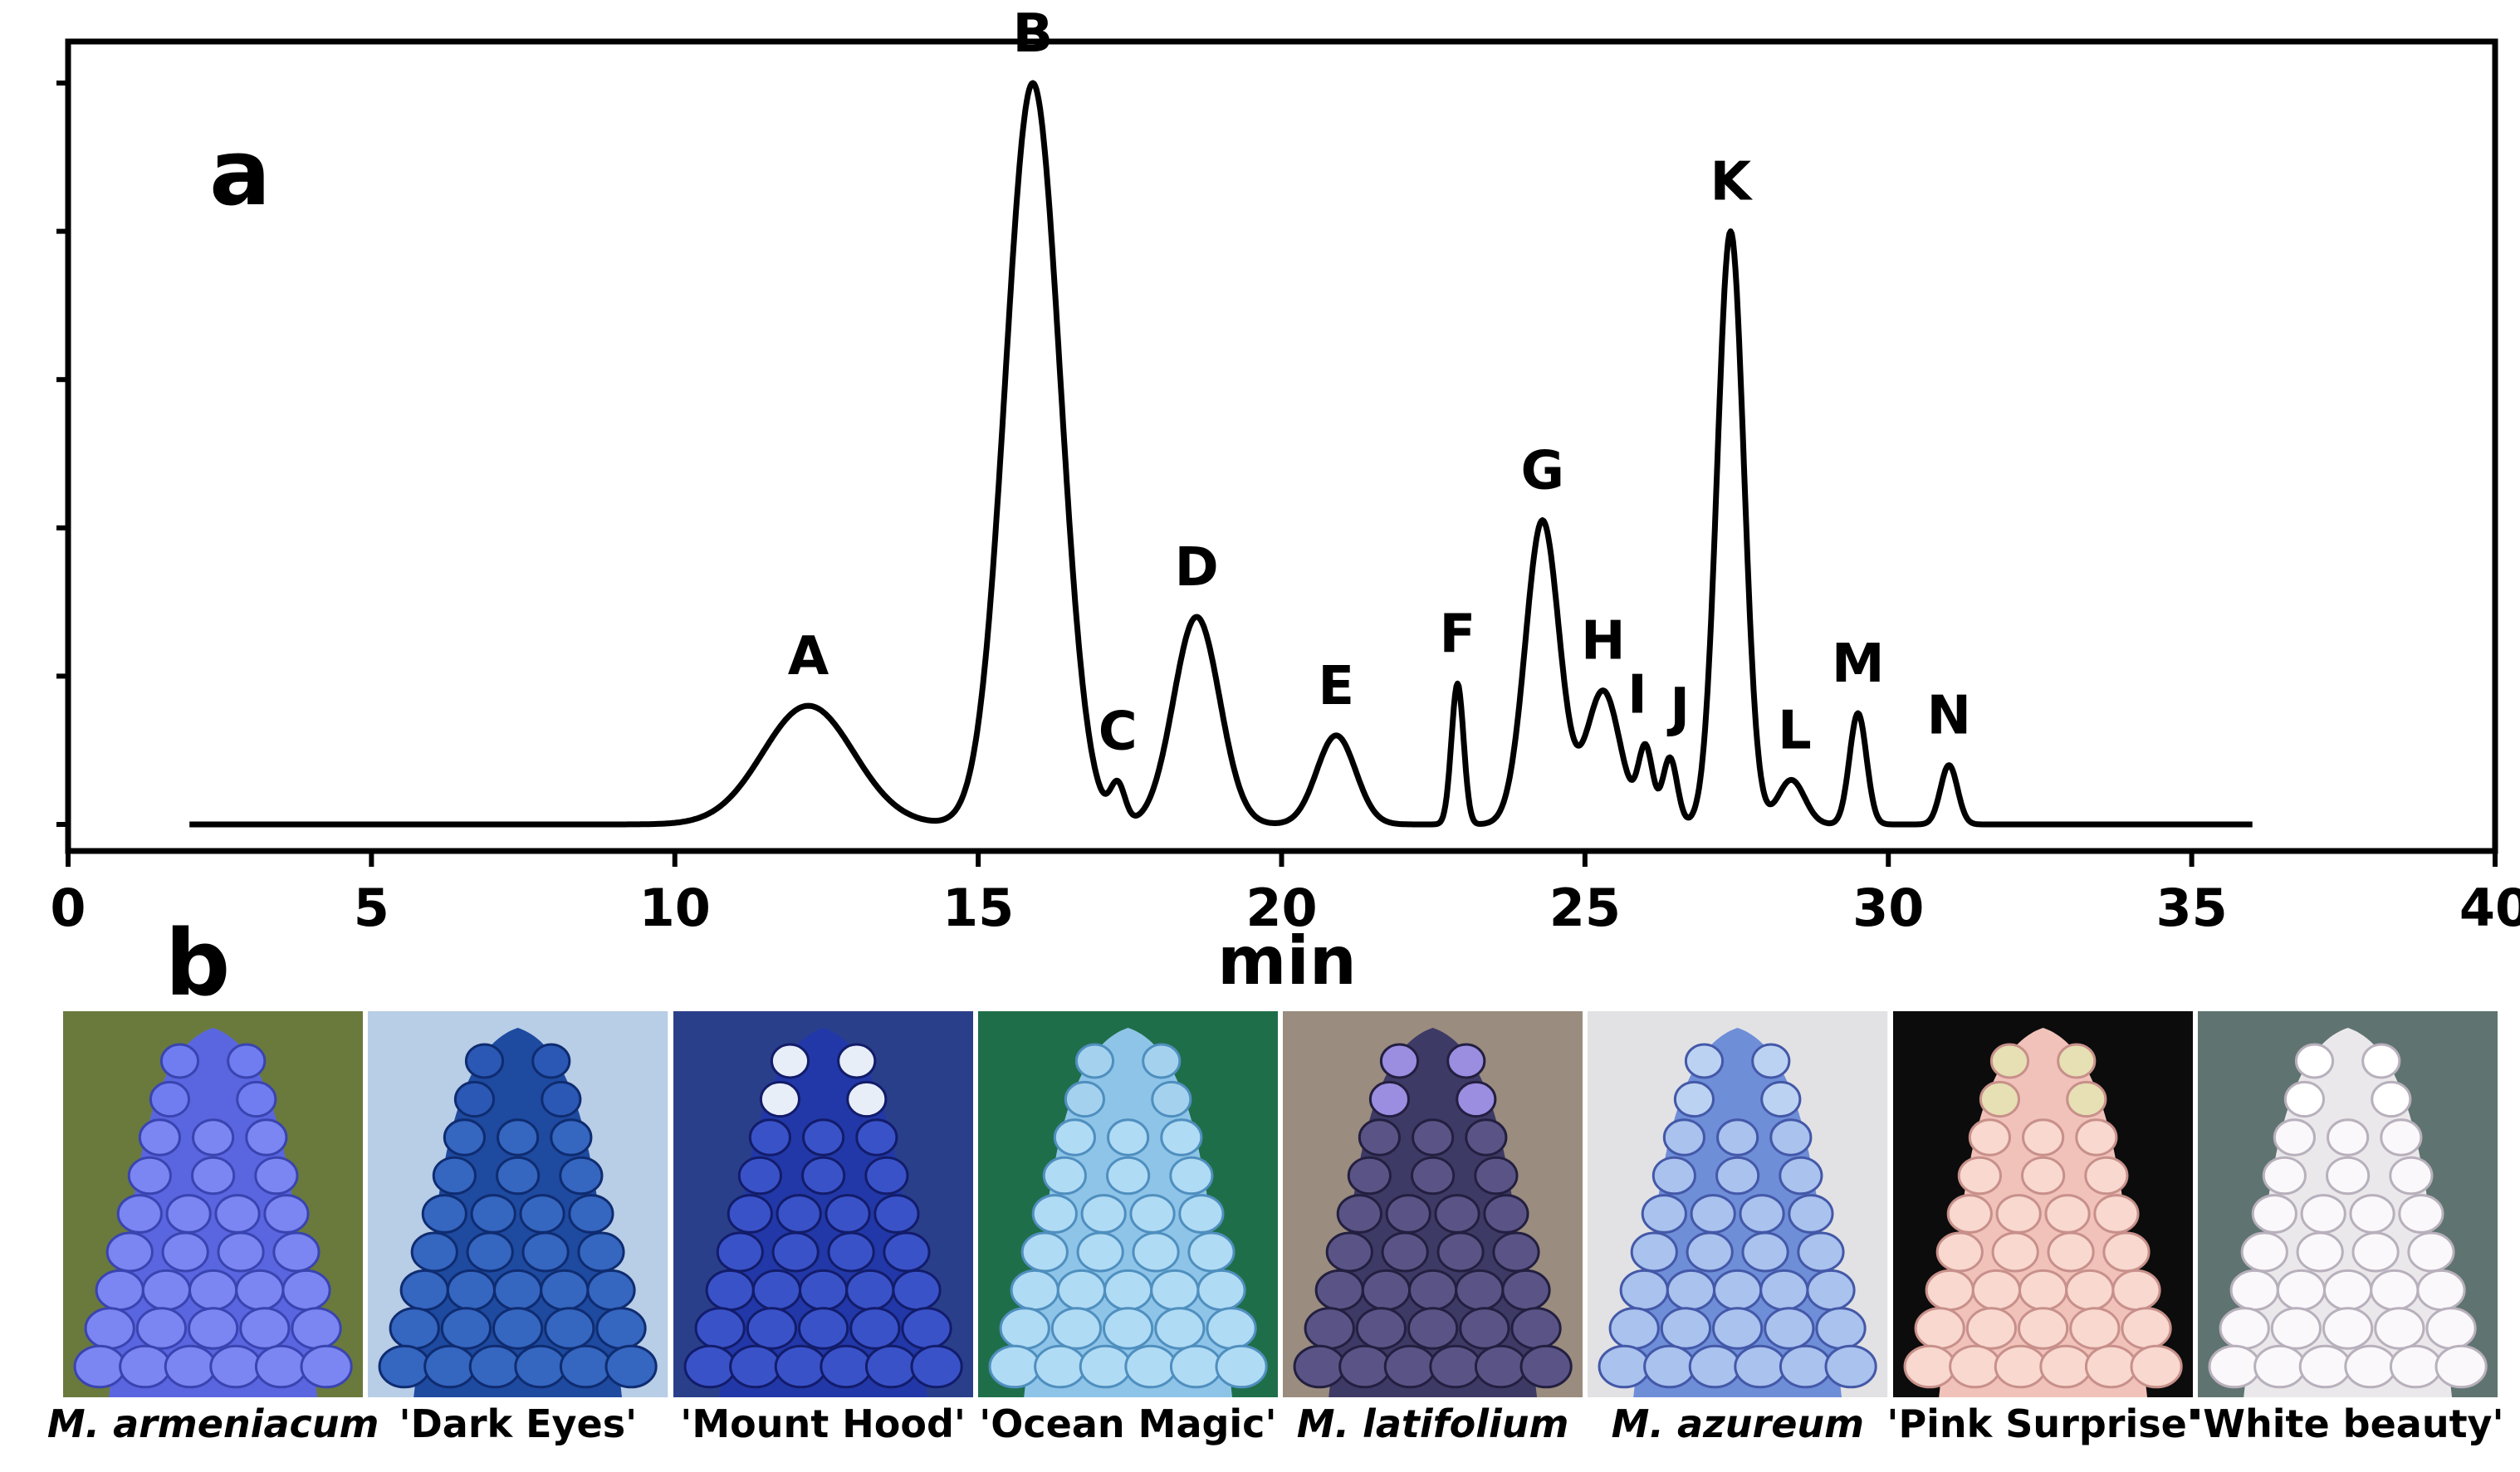  Describe the element at coordinates (823, 1204) in the screenshot. I see `cultivar-photo` at that location.